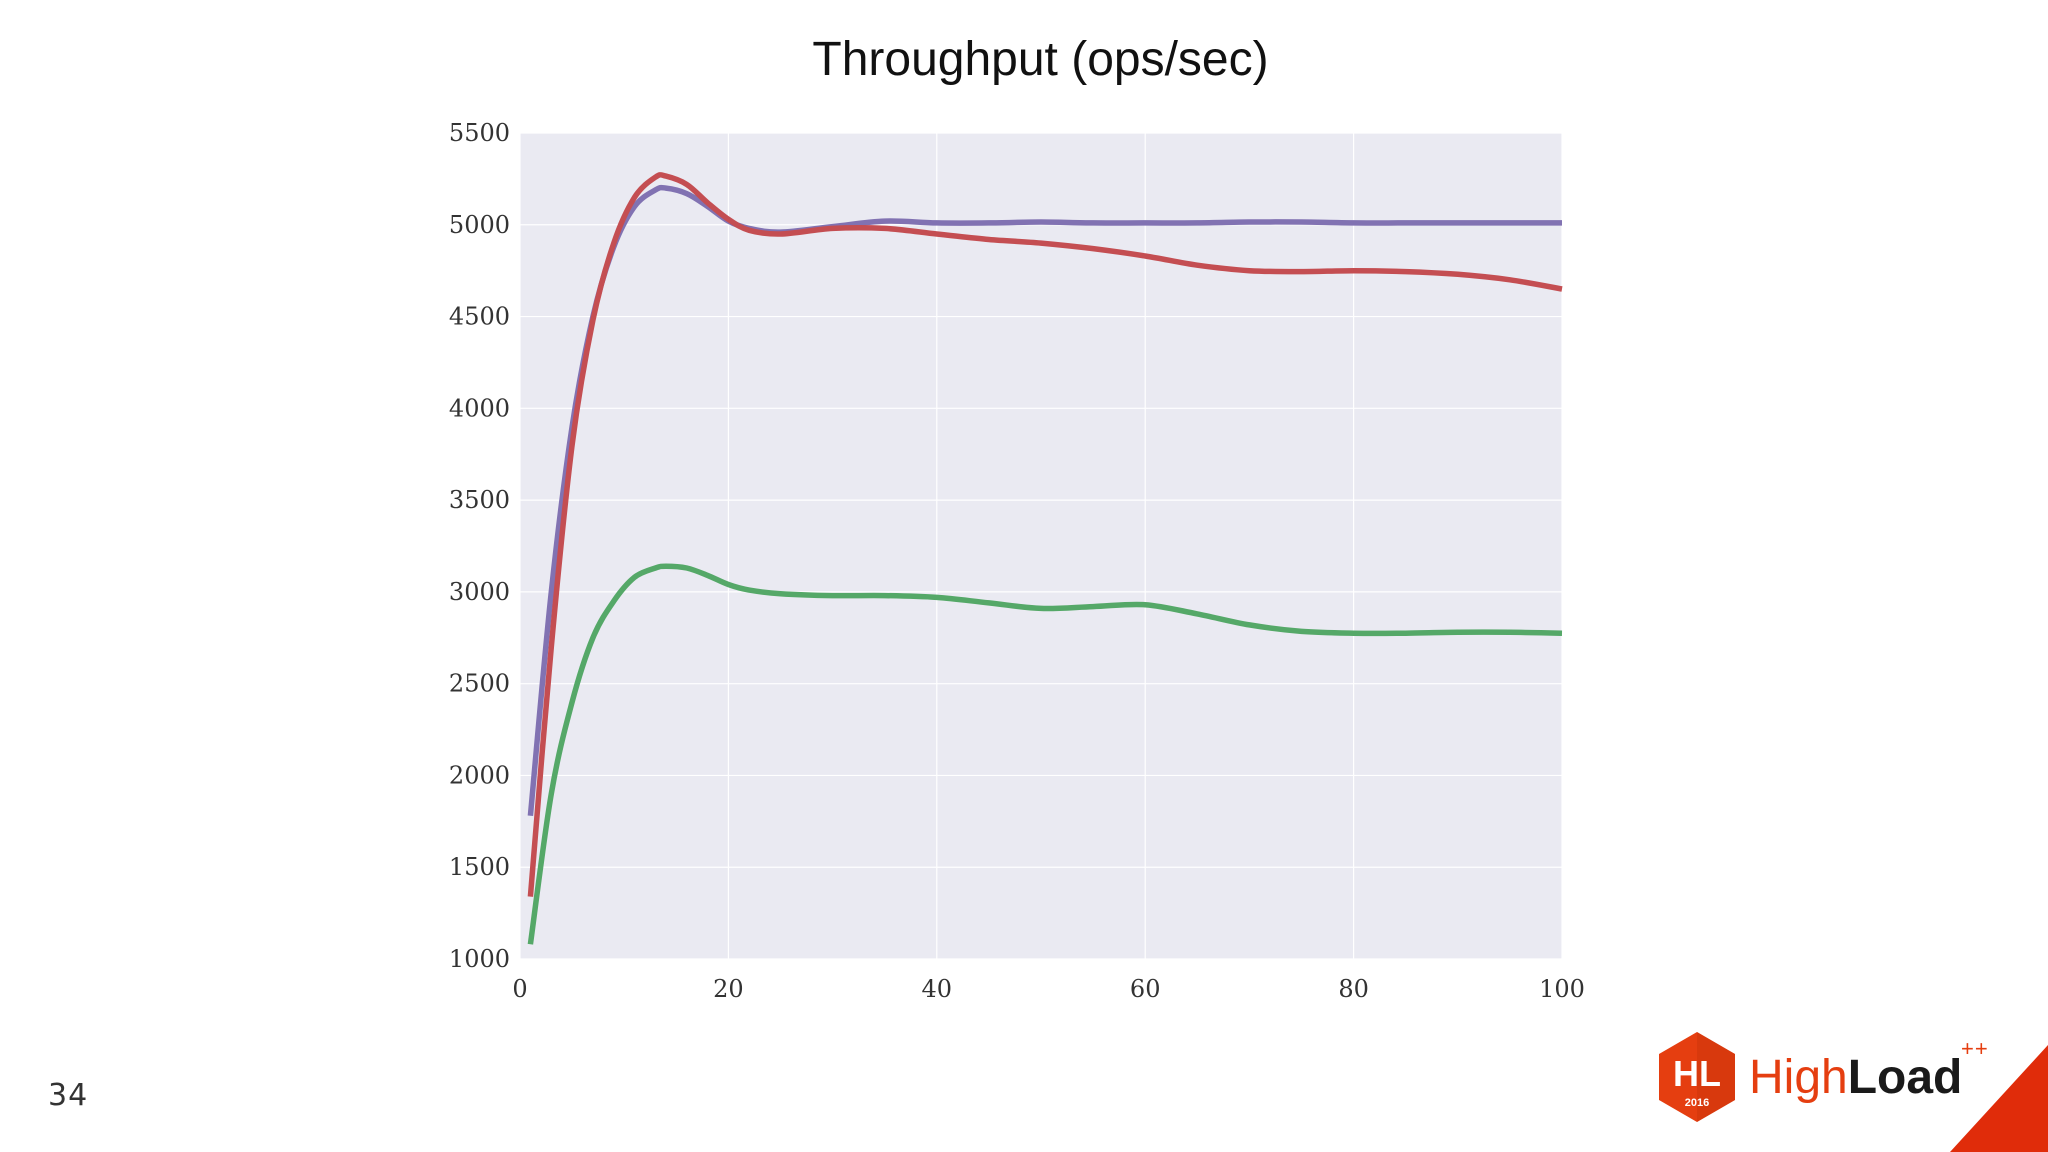 The height and width of the screenshot is (1152, 2048). What do you see at coordinates (1905, 1077) in the screenshot?
I see `logo-word-load: Load` at bounding box center [1905, 1077].